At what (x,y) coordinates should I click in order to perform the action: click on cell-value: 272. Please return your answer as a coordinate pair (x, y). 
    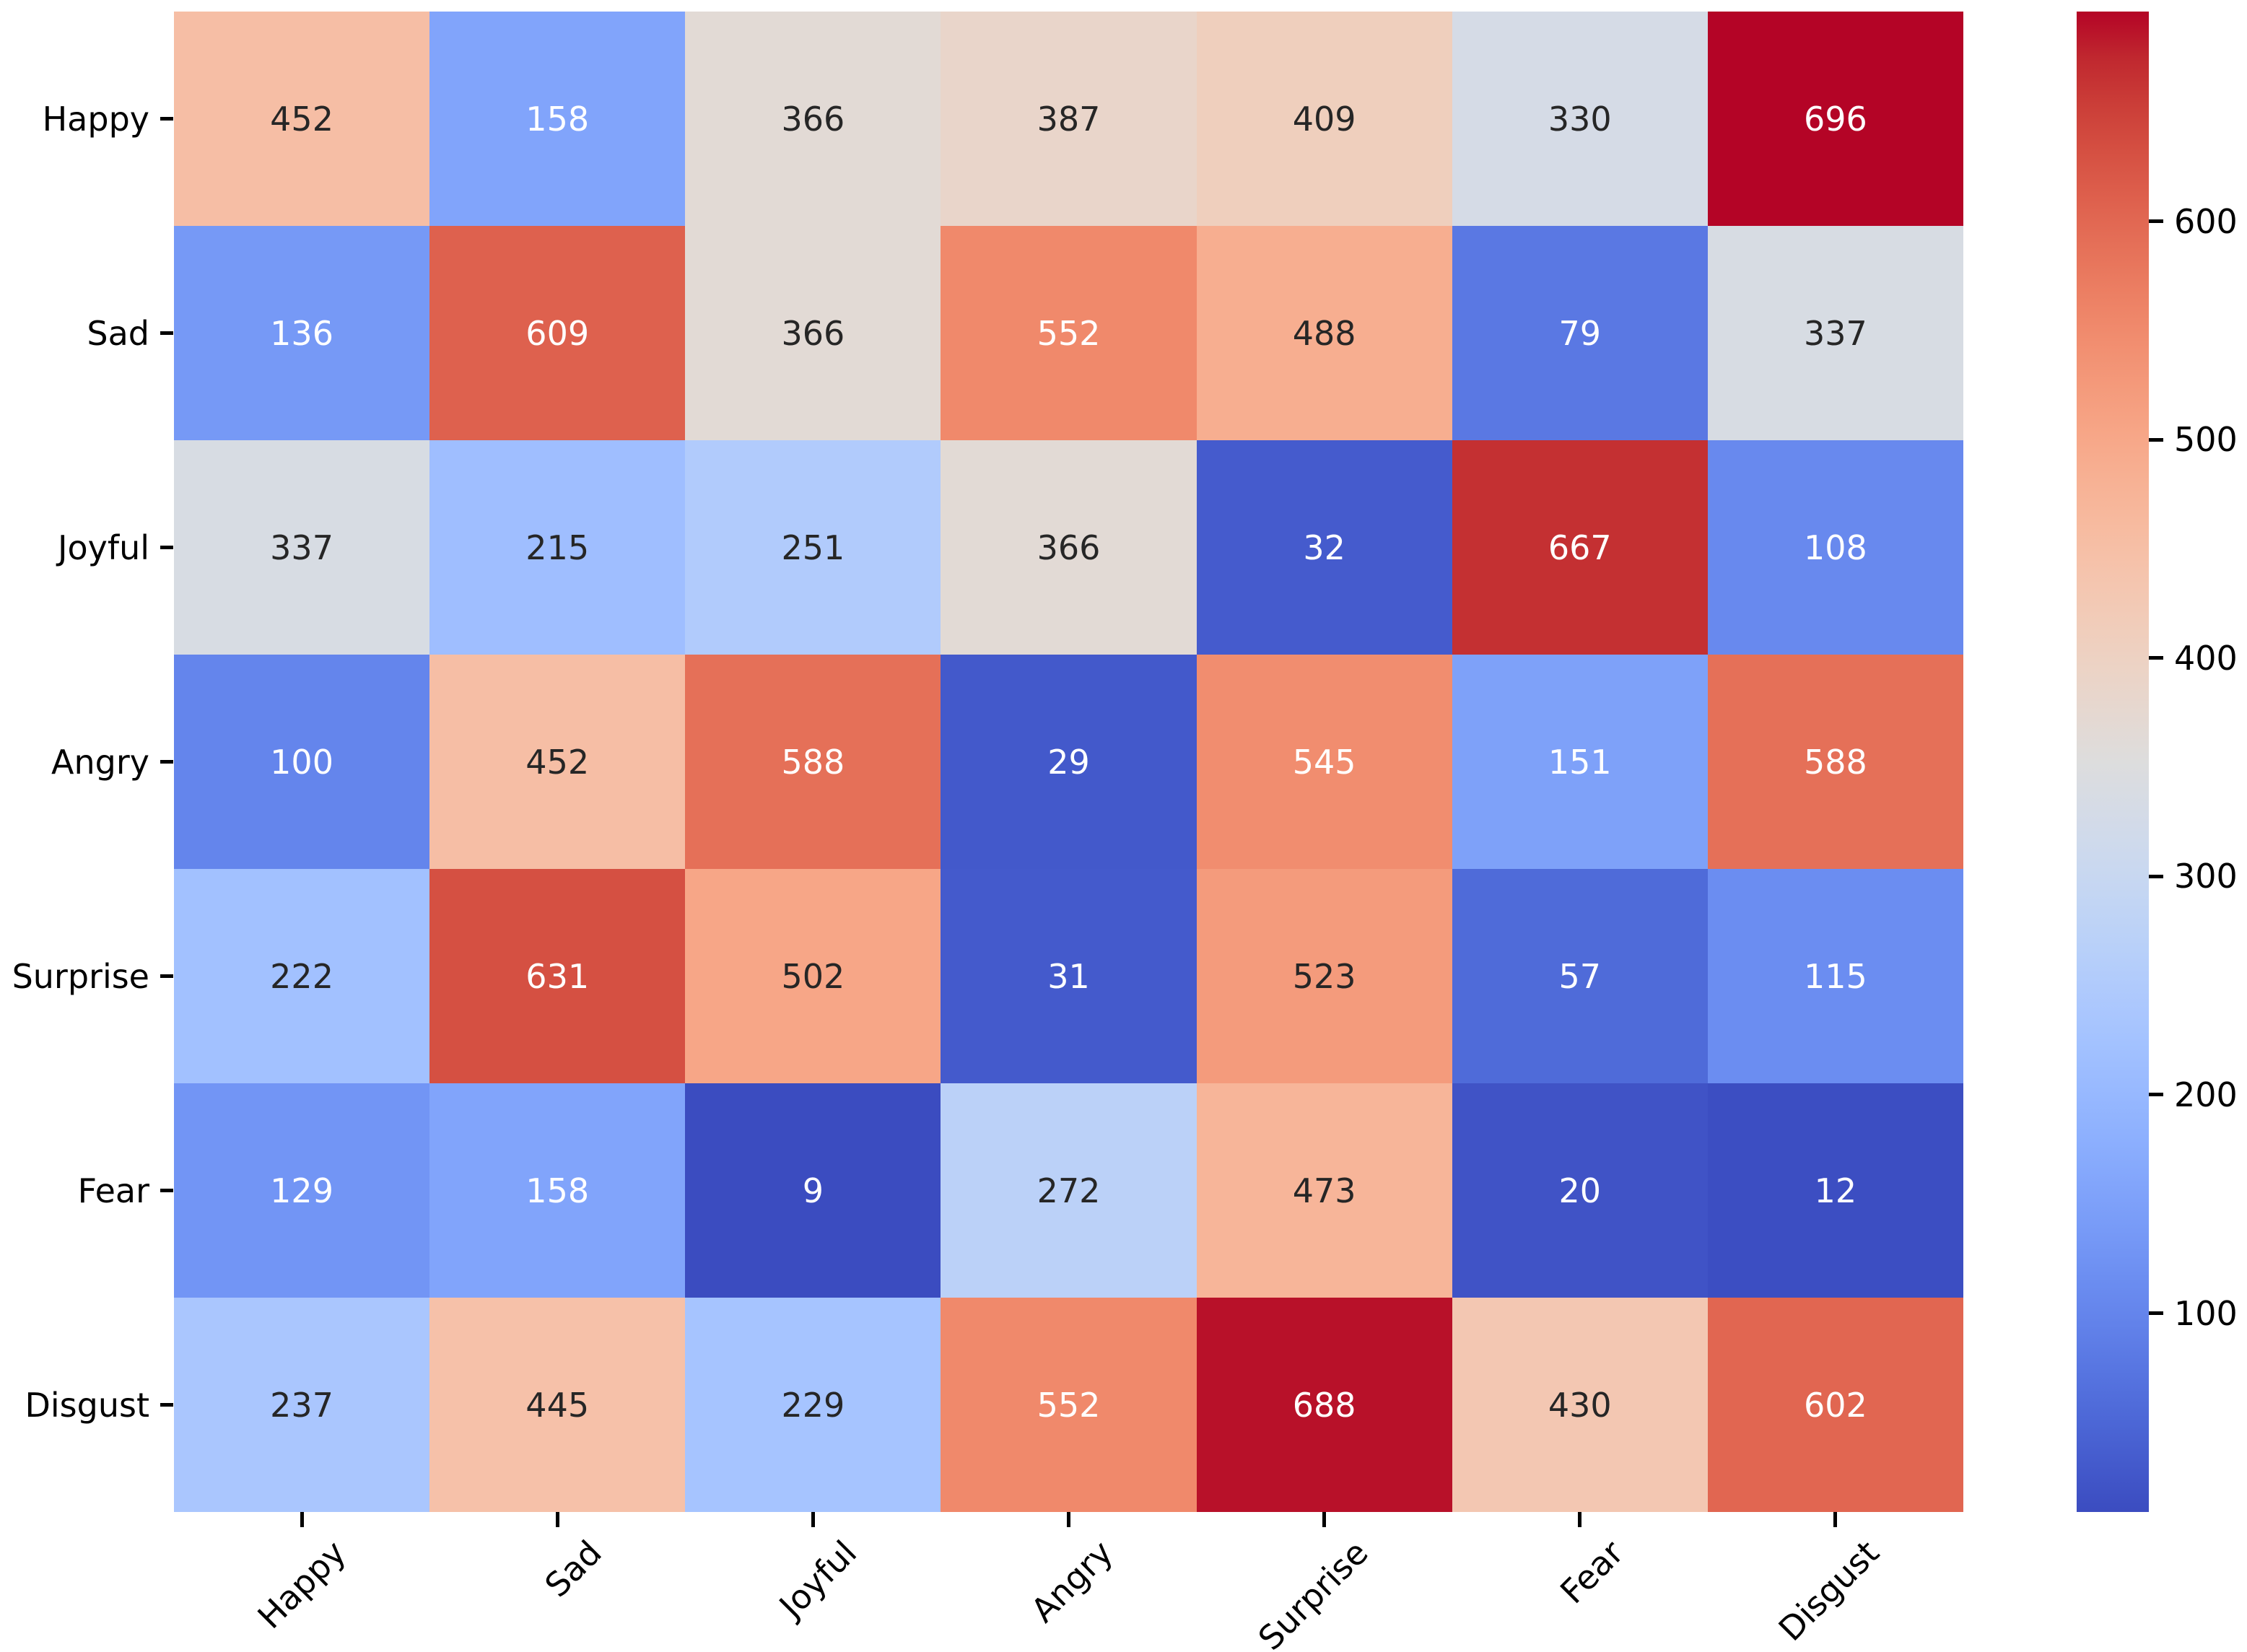
    Looking at the image, I should click on (1069, 1190).